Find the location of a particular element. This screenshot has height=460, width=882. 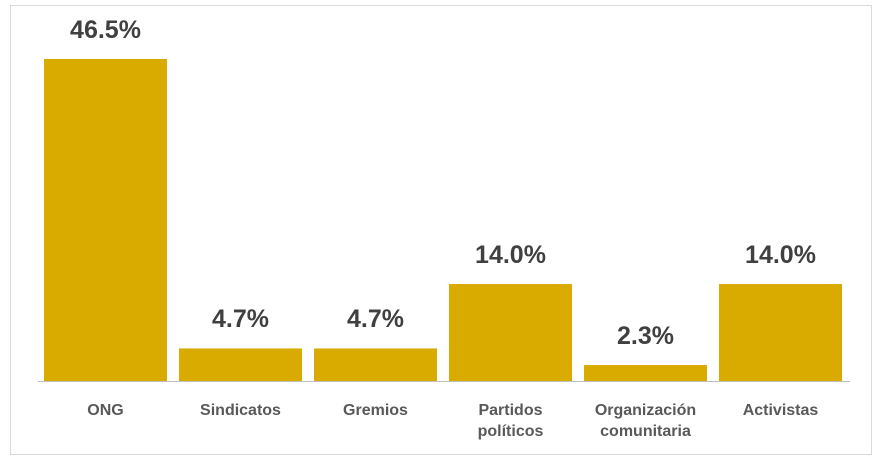

x-tick-label: Gremios is located at coordinates (375, 410).